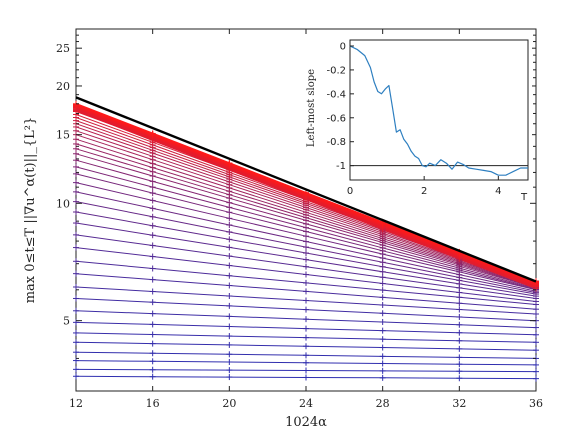 This screenshot has width=586, height=440. I want to click on inset-x-tick-label: 2, so click(424, 191).